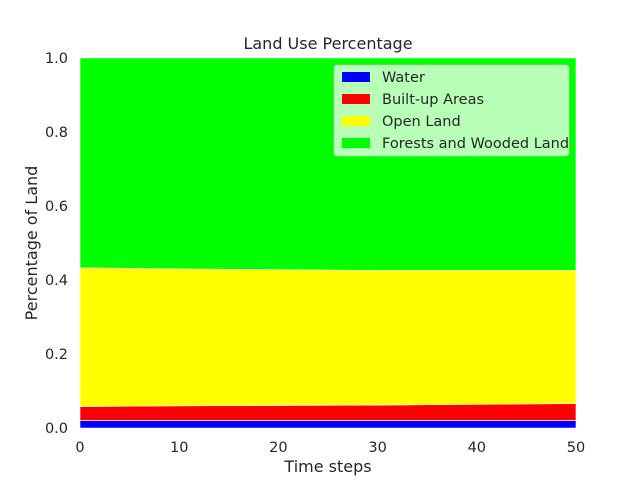  Describe the element at coordinates (56, 207) in the screenshot. I see `y-tick-label: 0.6` at that location.